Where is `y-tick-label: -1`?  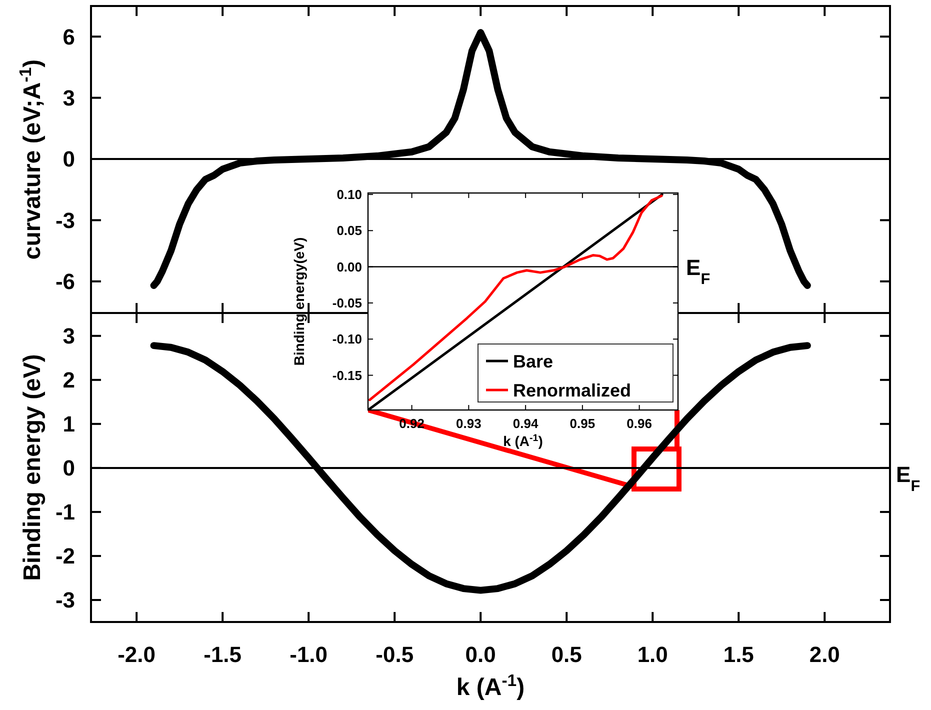
y-tick-label: -1 is located at coordinates (65, 512).